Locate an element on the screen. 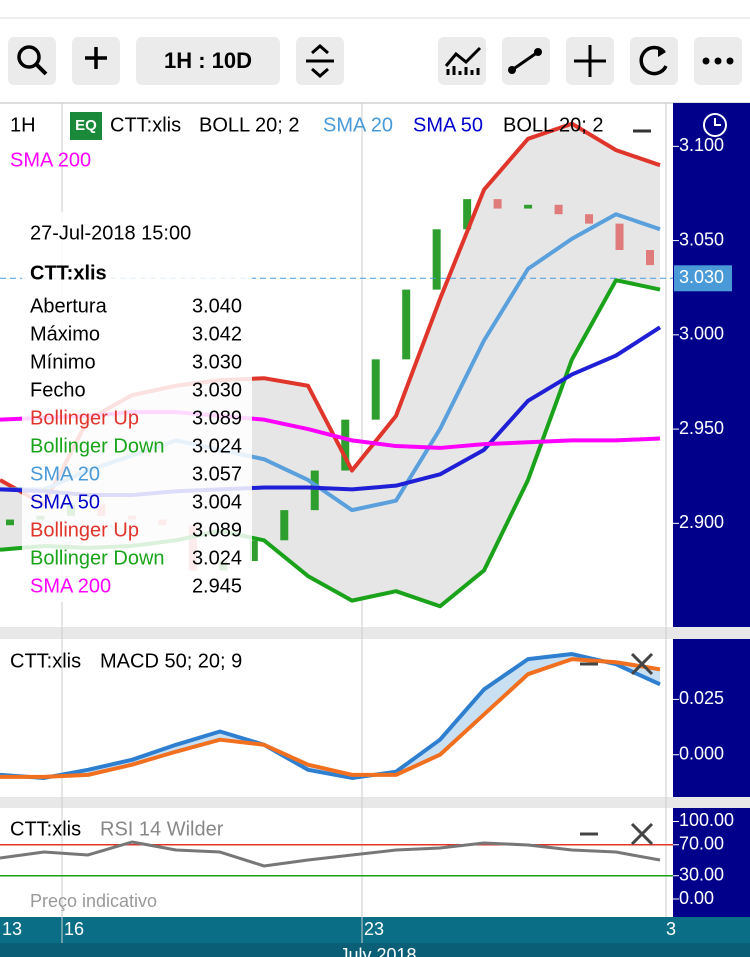 Image resolution: width=750 pixels, height=957 pixels. time-axis-month is located at coordinates (375, 950).